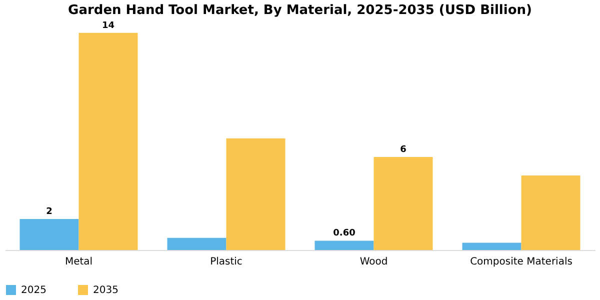 Image resolution: width=600 pixels, height=300 pixels. I want to click on data-label: 6, so click(403, 149).